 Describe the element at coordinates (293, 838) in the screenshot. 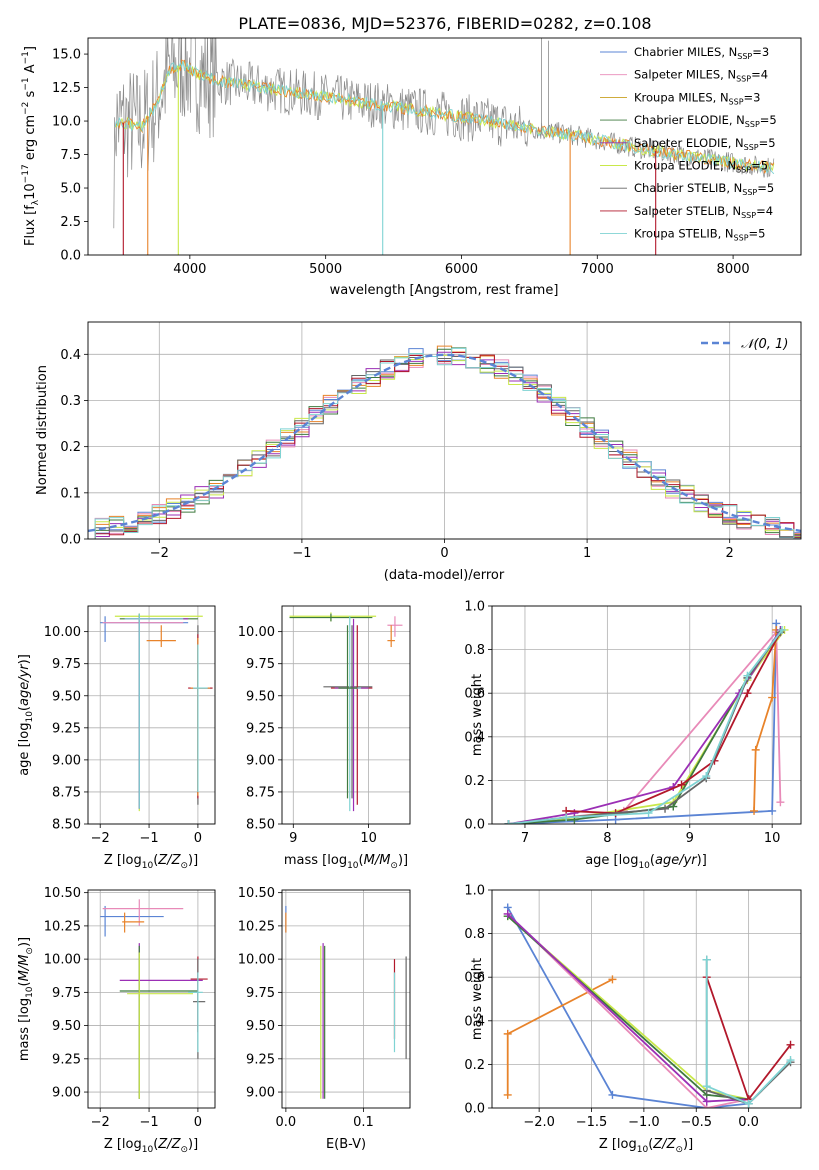

I see `x-tick-label: 9` at that location.